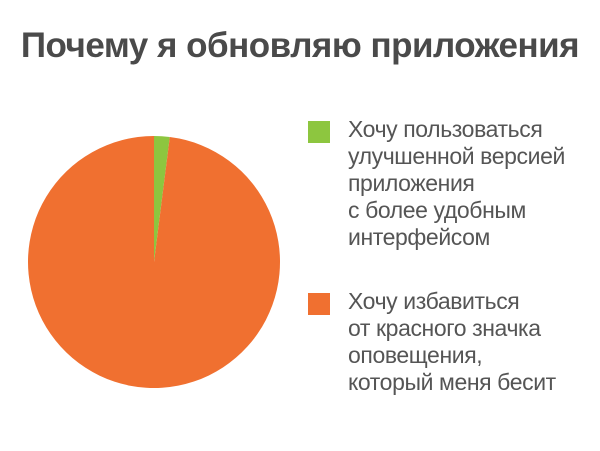 The height and width of the screenshot is (451, 600). I want to click on legend-swatch-orange, so click(319, 304).